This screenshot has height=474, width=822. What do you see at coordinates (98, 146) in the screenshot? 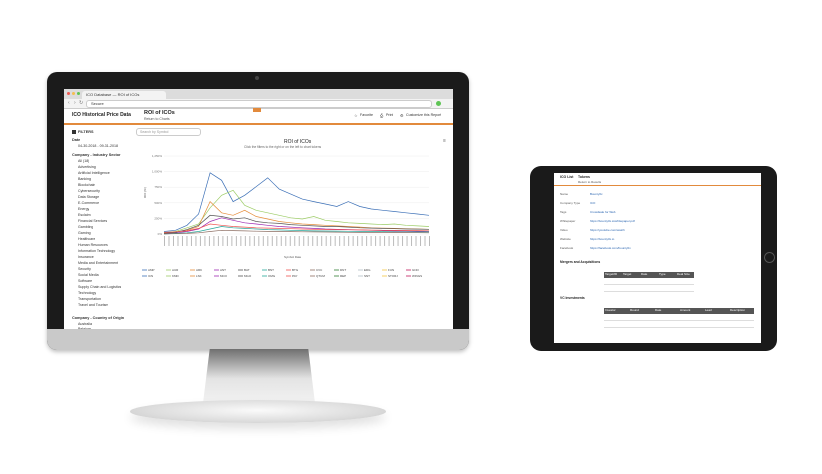
I see `date-range-value: 04-30-2018 - 09-31-2018` at bounding box center [98, 146].